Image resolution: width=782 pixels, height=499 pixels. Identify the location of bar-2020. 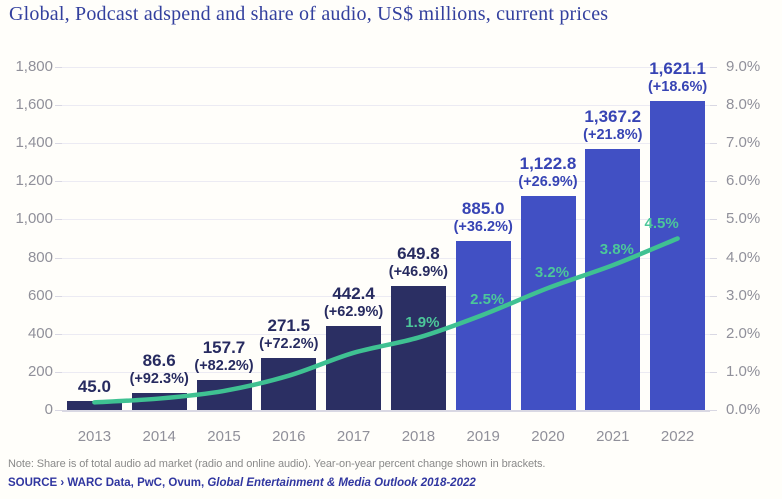
(548, 303).